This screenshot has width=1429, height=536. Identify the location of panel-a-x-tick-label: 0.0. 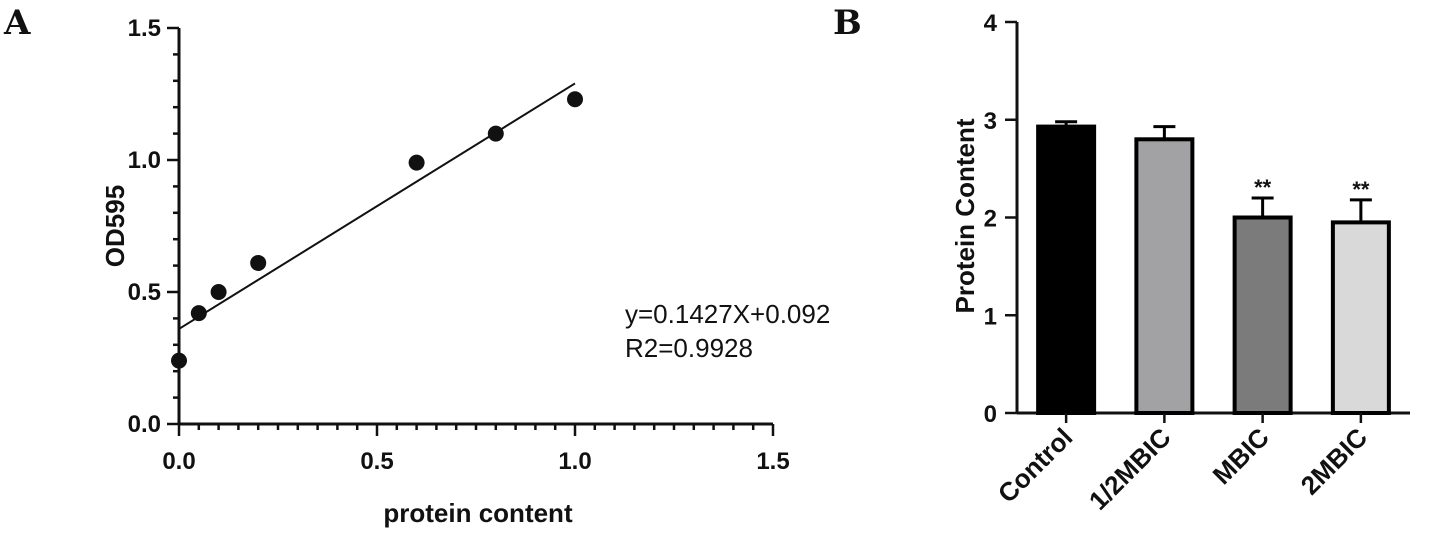
(178, 461).